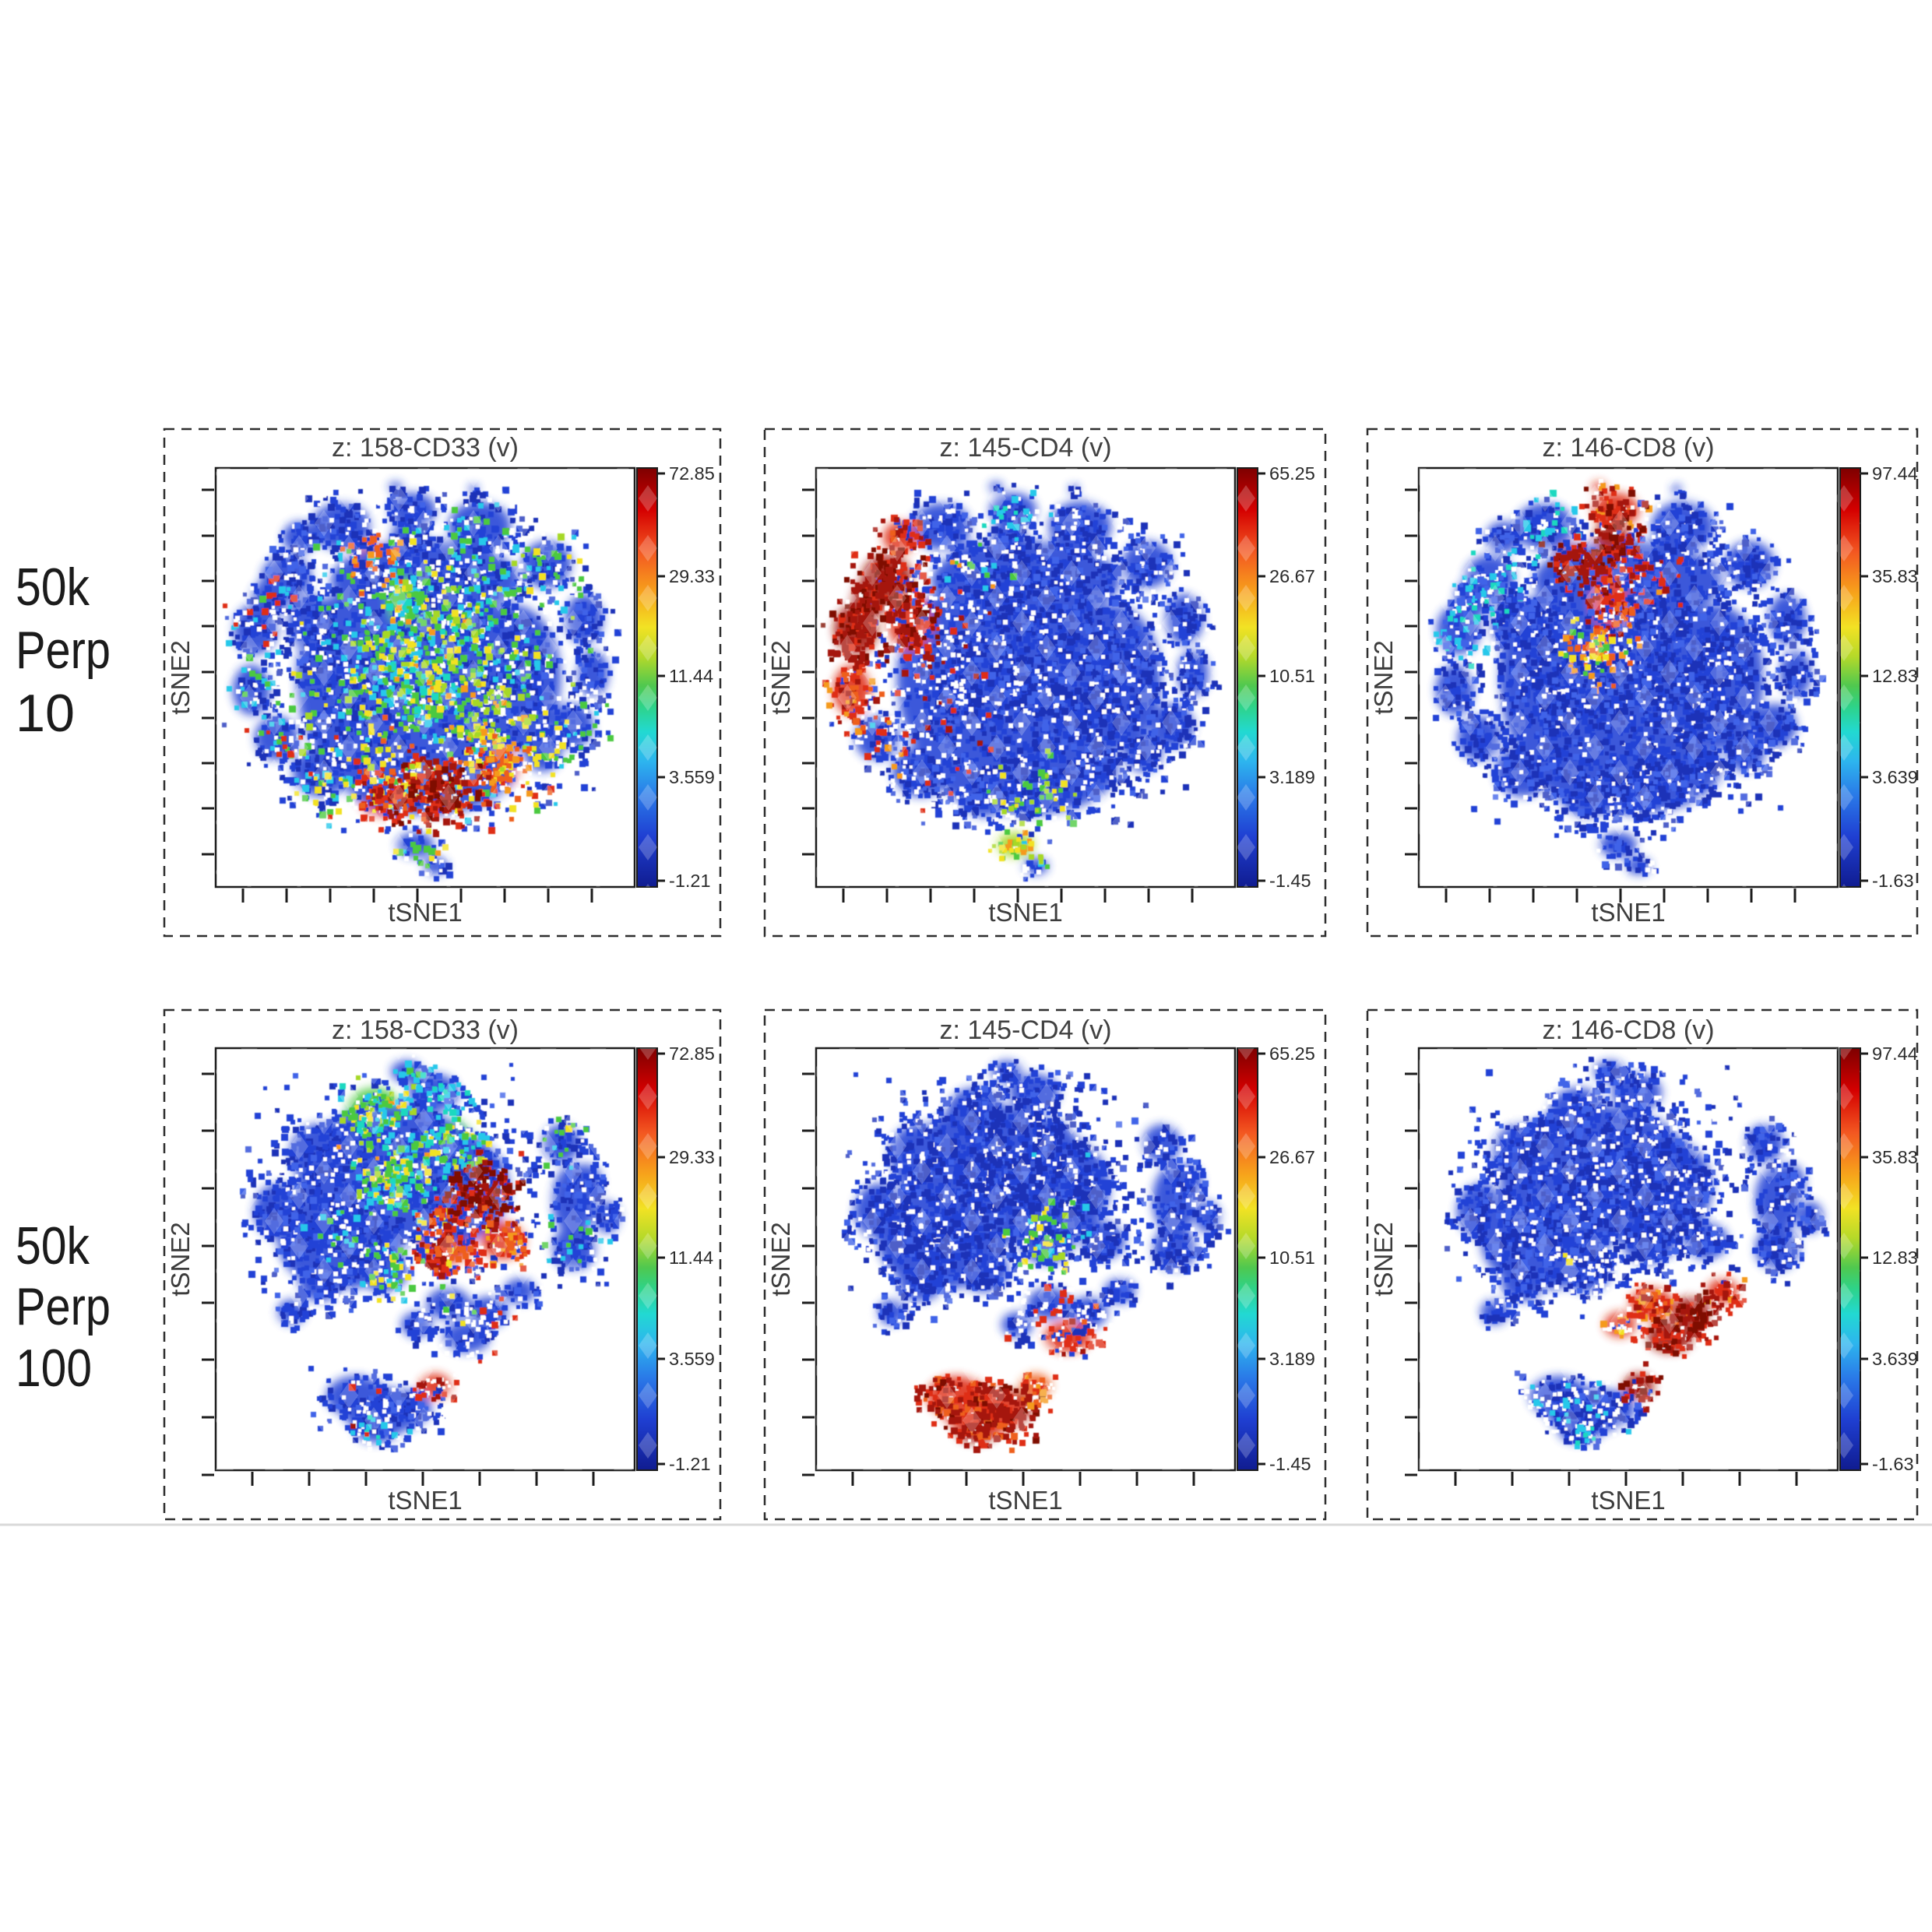  I want to click on svg-text: 100, so click(54, 1368).